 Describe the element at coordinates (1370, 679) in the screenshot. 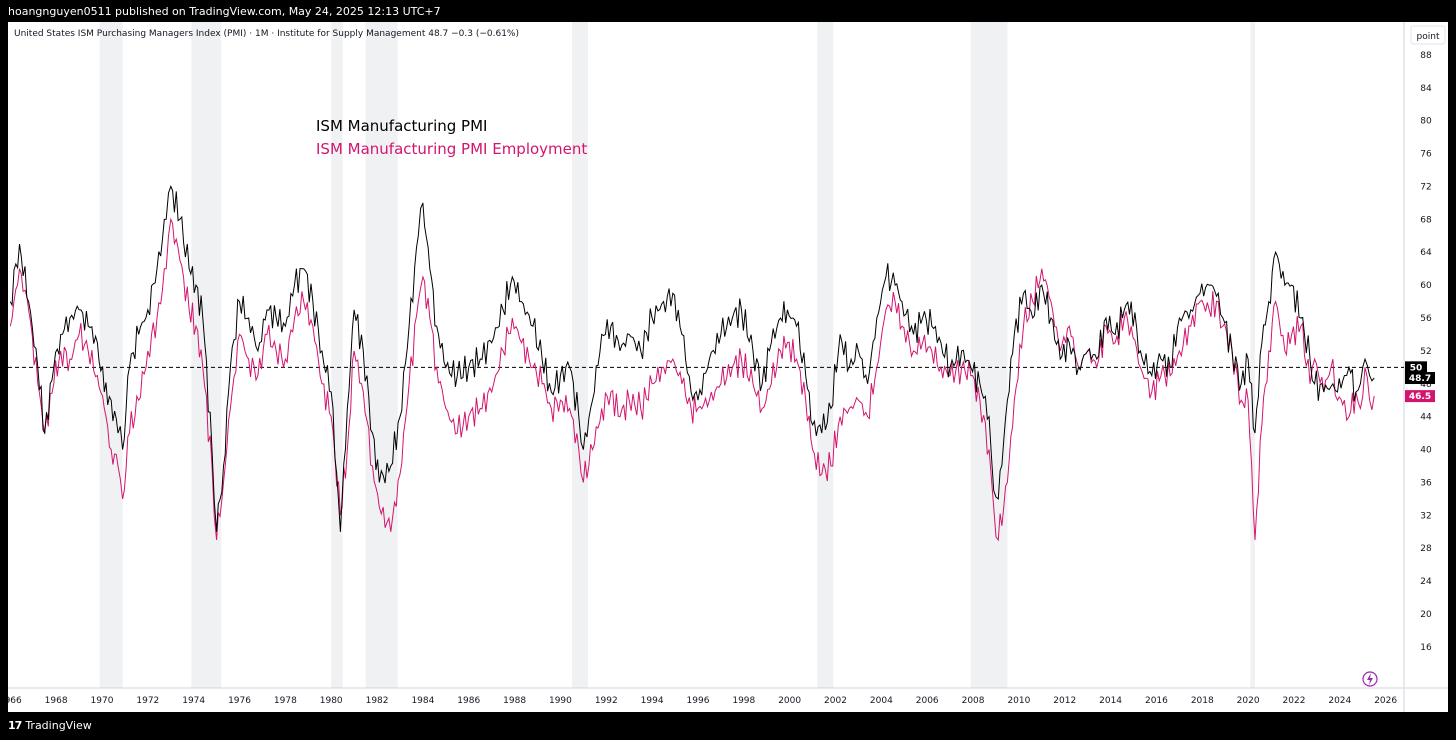

I see `flash-icon` at that location.